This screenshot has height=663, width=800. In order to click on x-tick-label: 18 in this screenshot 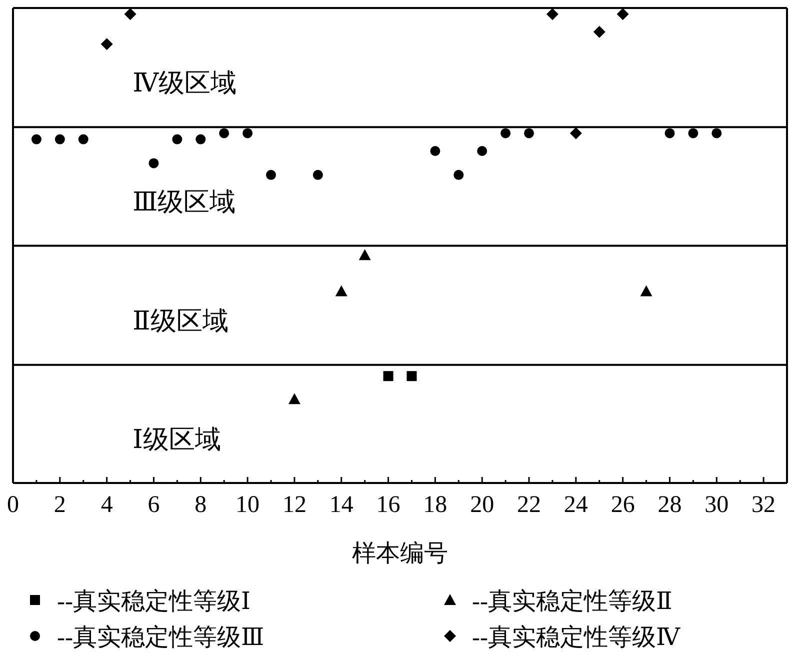, I will do `click(435, 505)`.